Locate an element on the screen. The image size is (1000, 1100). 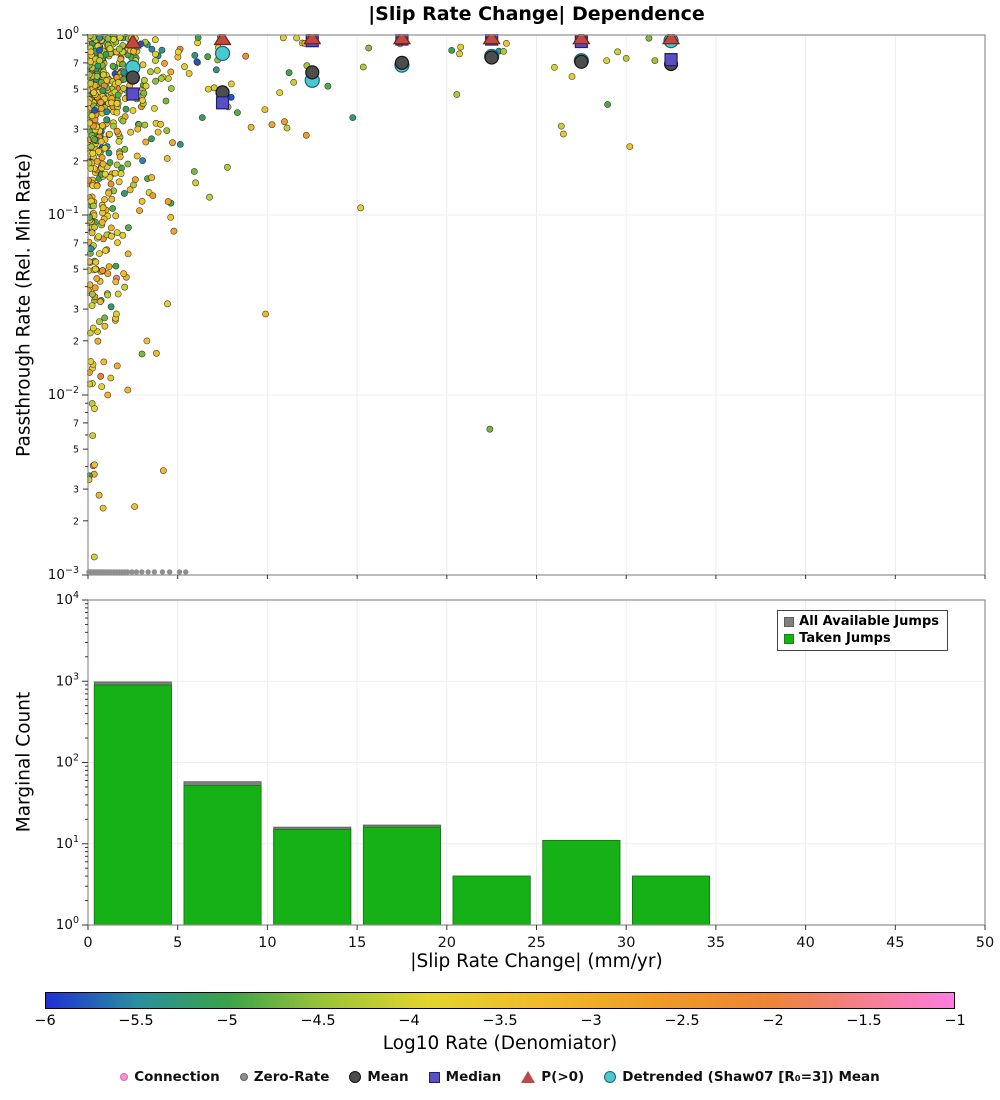
median-label: Median is located at coordinates (473, 1077).